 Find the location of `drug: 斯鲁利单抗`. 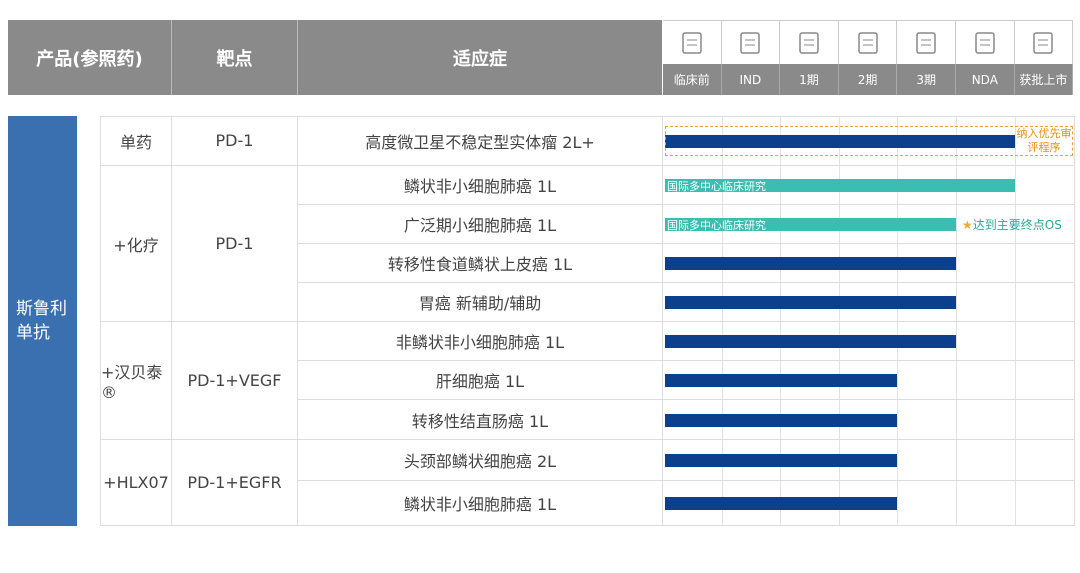

drug: 斯鲁利单抗 is located at coordinates (42, 321).